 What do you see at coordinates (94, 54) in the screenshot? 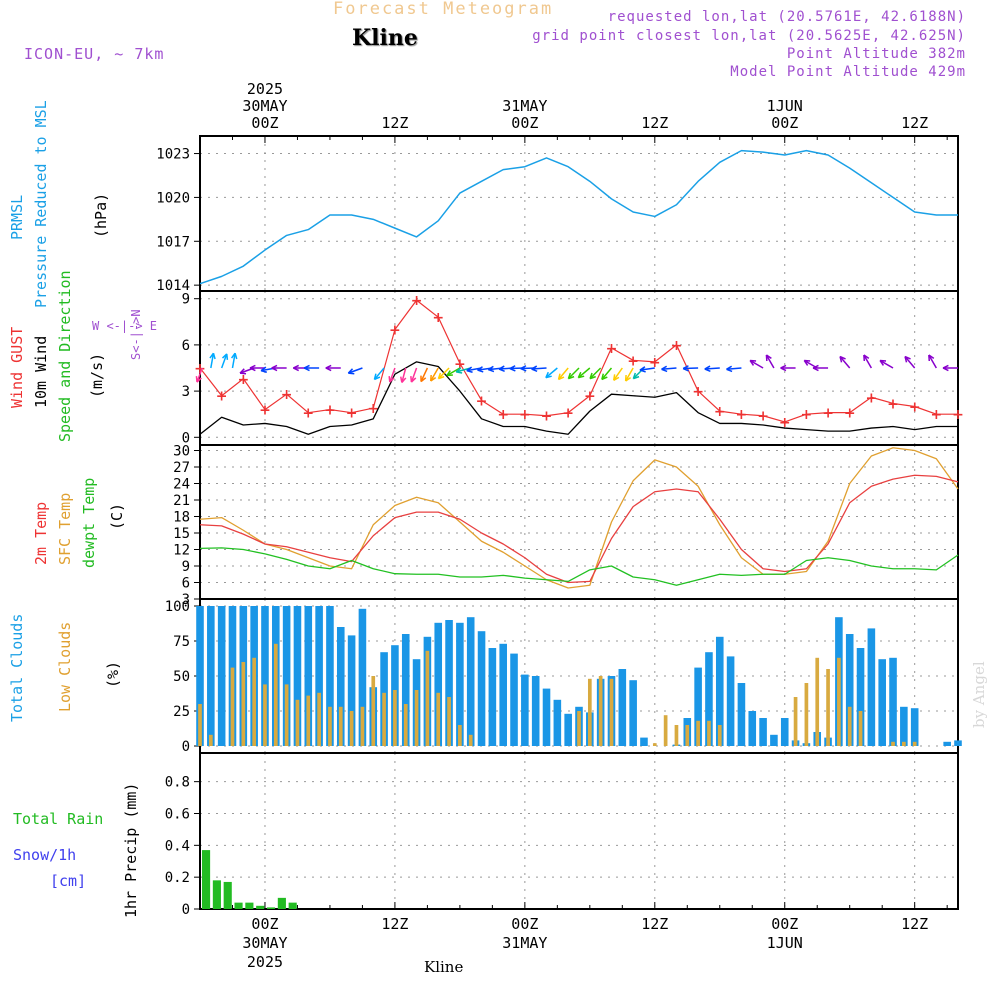
I see `model-label: ICON-EU, ~ 7km` at bounding box center [94, 54].